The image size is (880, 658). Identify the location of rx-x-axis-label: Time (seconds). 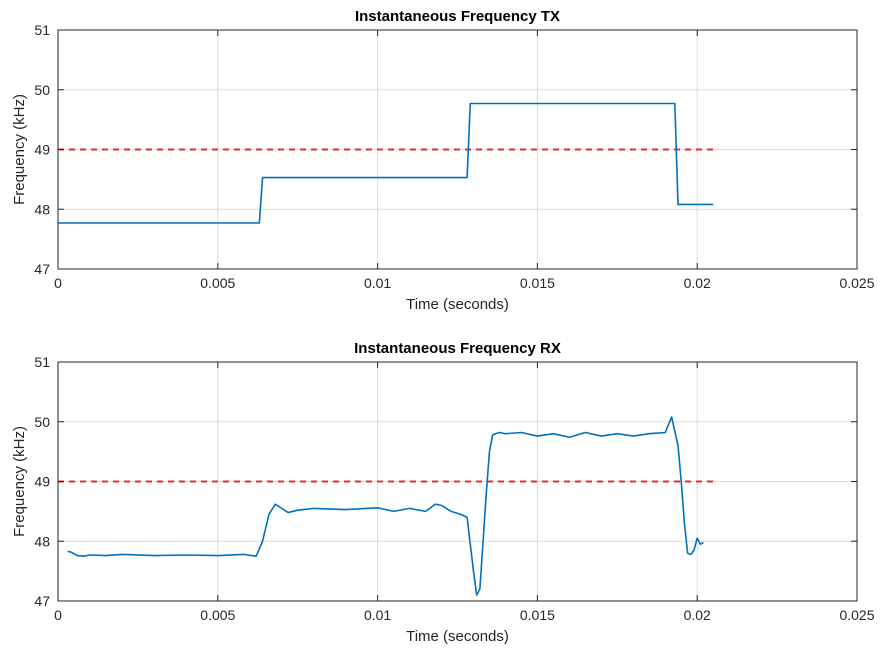
(457, 636).